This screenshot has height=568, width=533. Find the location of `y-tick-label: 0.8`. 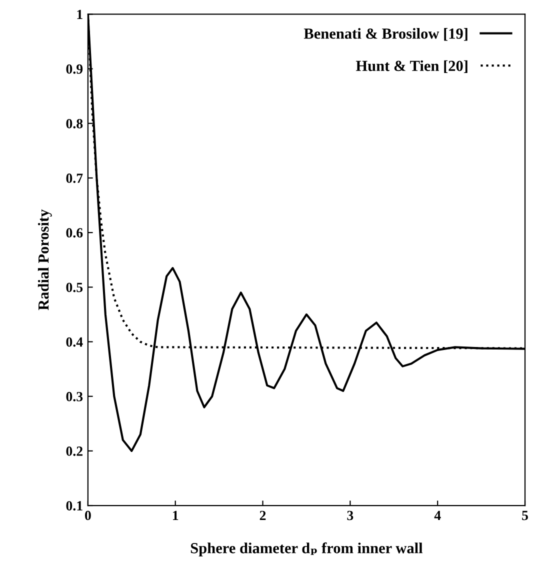

y-tick-label: 0.8 is located at coordinates (74, 123).